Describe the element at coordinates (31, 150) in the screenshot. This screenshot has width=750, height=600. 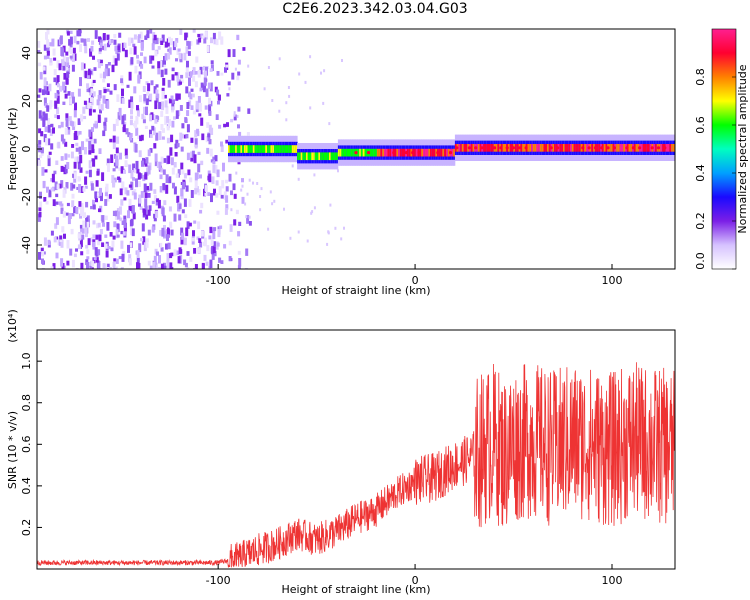
I see `spectrogram-y-ticks: -40 -20 0 20 40` at that location.